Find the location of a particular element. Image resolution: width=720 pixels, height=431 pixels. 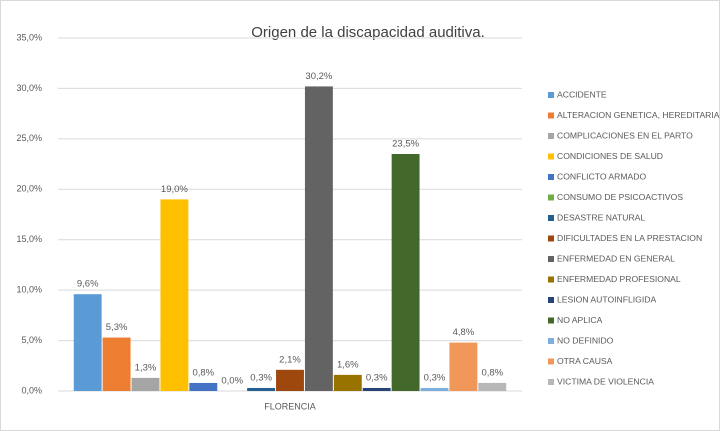

legend-label: COMPLICACIONES EN EL PARTO is located at coordinates (625, 135).